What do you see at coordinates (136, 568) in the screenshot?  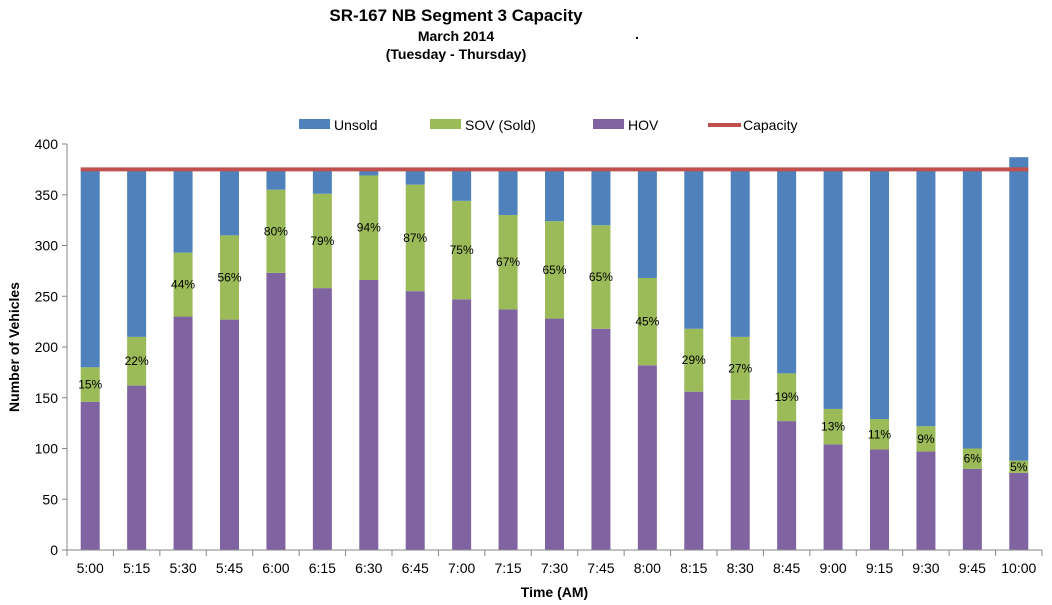 I see `x-tick-label: 5:15` at bounding box center [136, 568].